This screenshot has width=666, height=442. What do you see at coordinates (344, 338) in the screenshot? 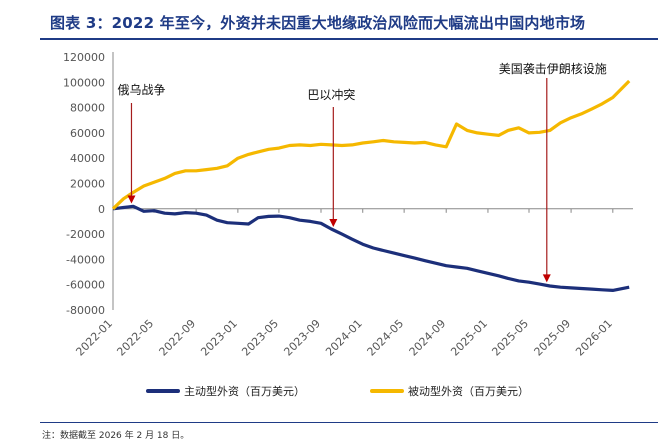
I see `x-tick-label: 2024-01` at bounding box center [344, 338].